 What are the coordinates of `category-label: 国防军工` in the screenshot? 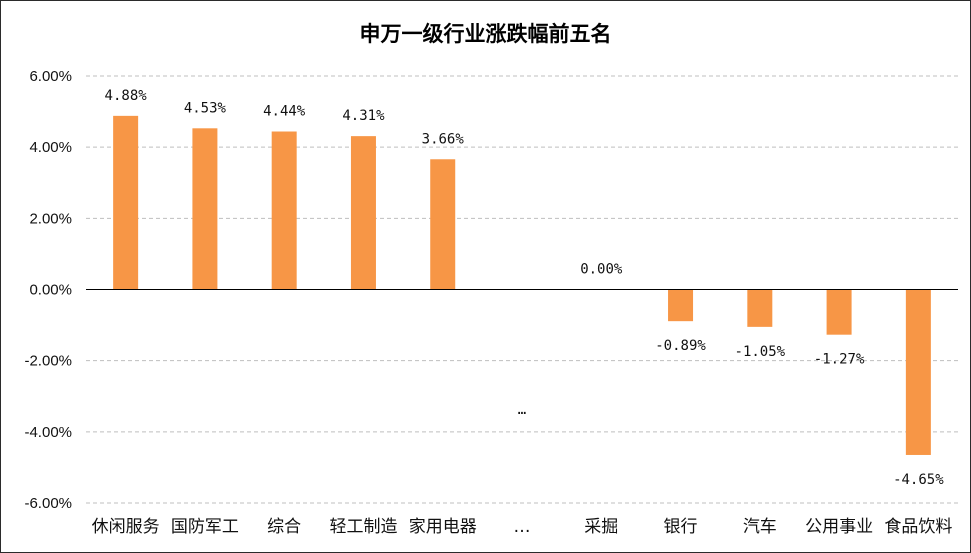 It's located at (205, 527).